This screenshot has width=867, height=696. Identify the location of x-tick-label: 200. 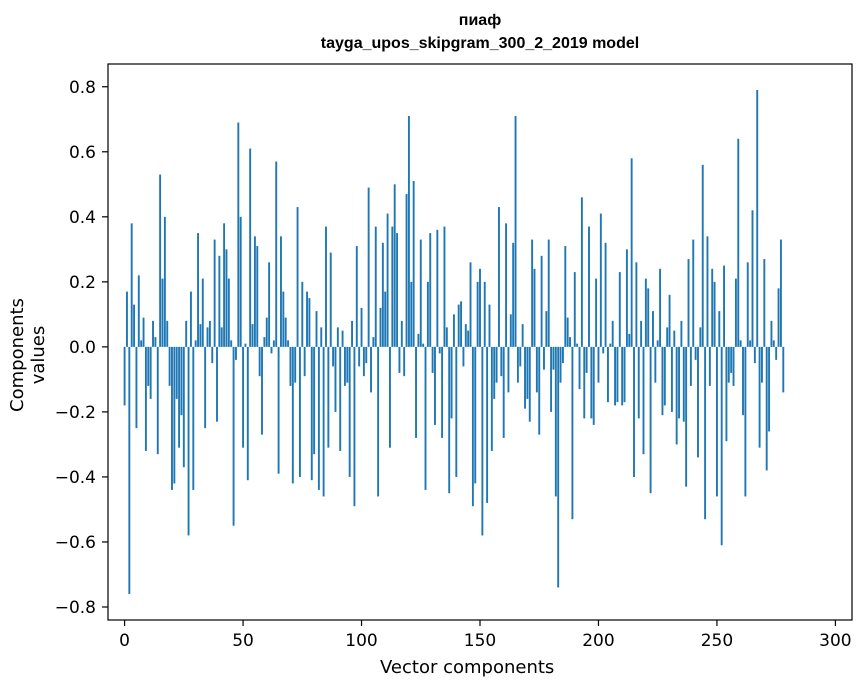
(598, 641).